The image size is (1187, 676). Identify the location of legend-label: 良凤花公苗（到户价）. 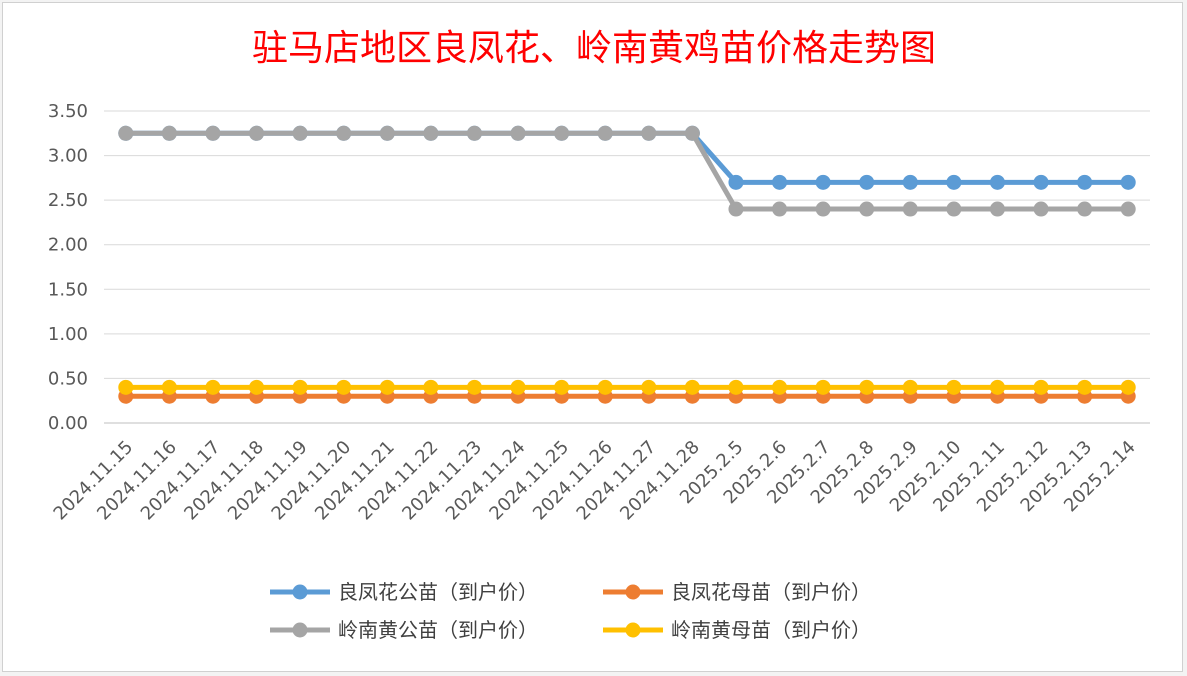
(438, 592).